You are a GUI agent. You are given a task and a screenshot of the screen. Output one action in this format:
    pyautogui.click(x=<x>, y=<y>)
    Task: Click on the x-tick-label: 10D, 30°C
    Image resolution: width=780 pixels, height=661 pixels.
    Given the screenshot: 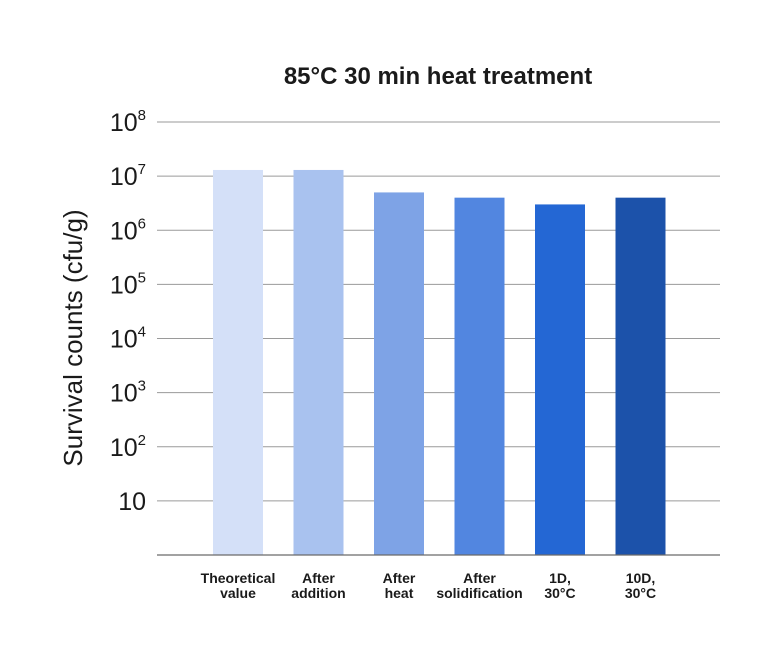 What is the action you would take?
    pyautogui.click(x=640, y=585)
    